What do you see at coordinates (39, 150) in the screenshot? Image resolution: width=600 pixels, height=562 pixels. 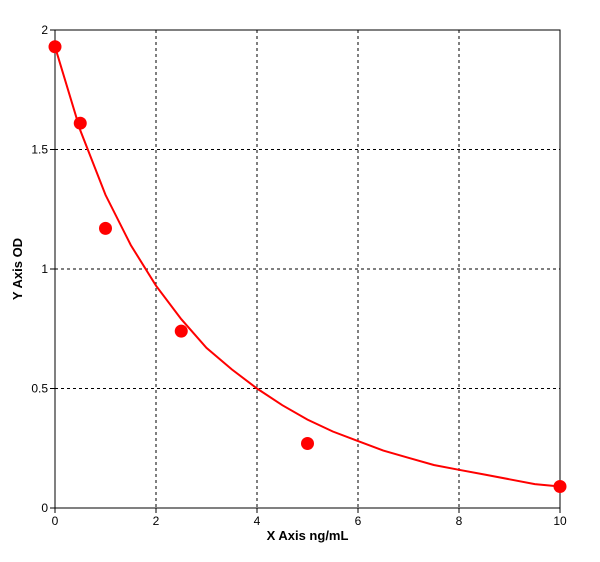 I see `y-tick-label: 1.5` at bounding box center [39, 150].